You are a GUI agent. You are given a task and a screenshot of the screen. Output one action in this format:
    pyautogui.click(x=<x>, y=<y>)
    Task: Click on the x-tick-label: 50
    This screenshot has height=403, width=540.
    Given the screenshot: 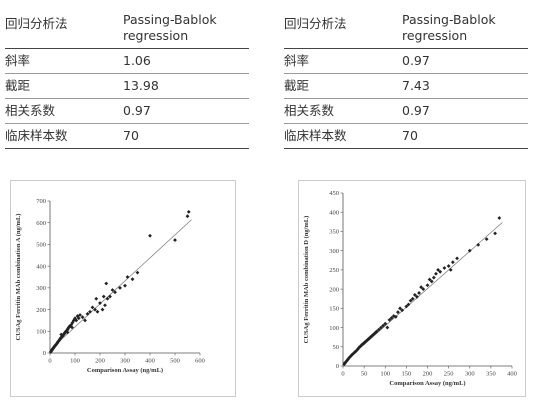 What is the action you would take?
    pyautogui.click(x=364, y=374)
    